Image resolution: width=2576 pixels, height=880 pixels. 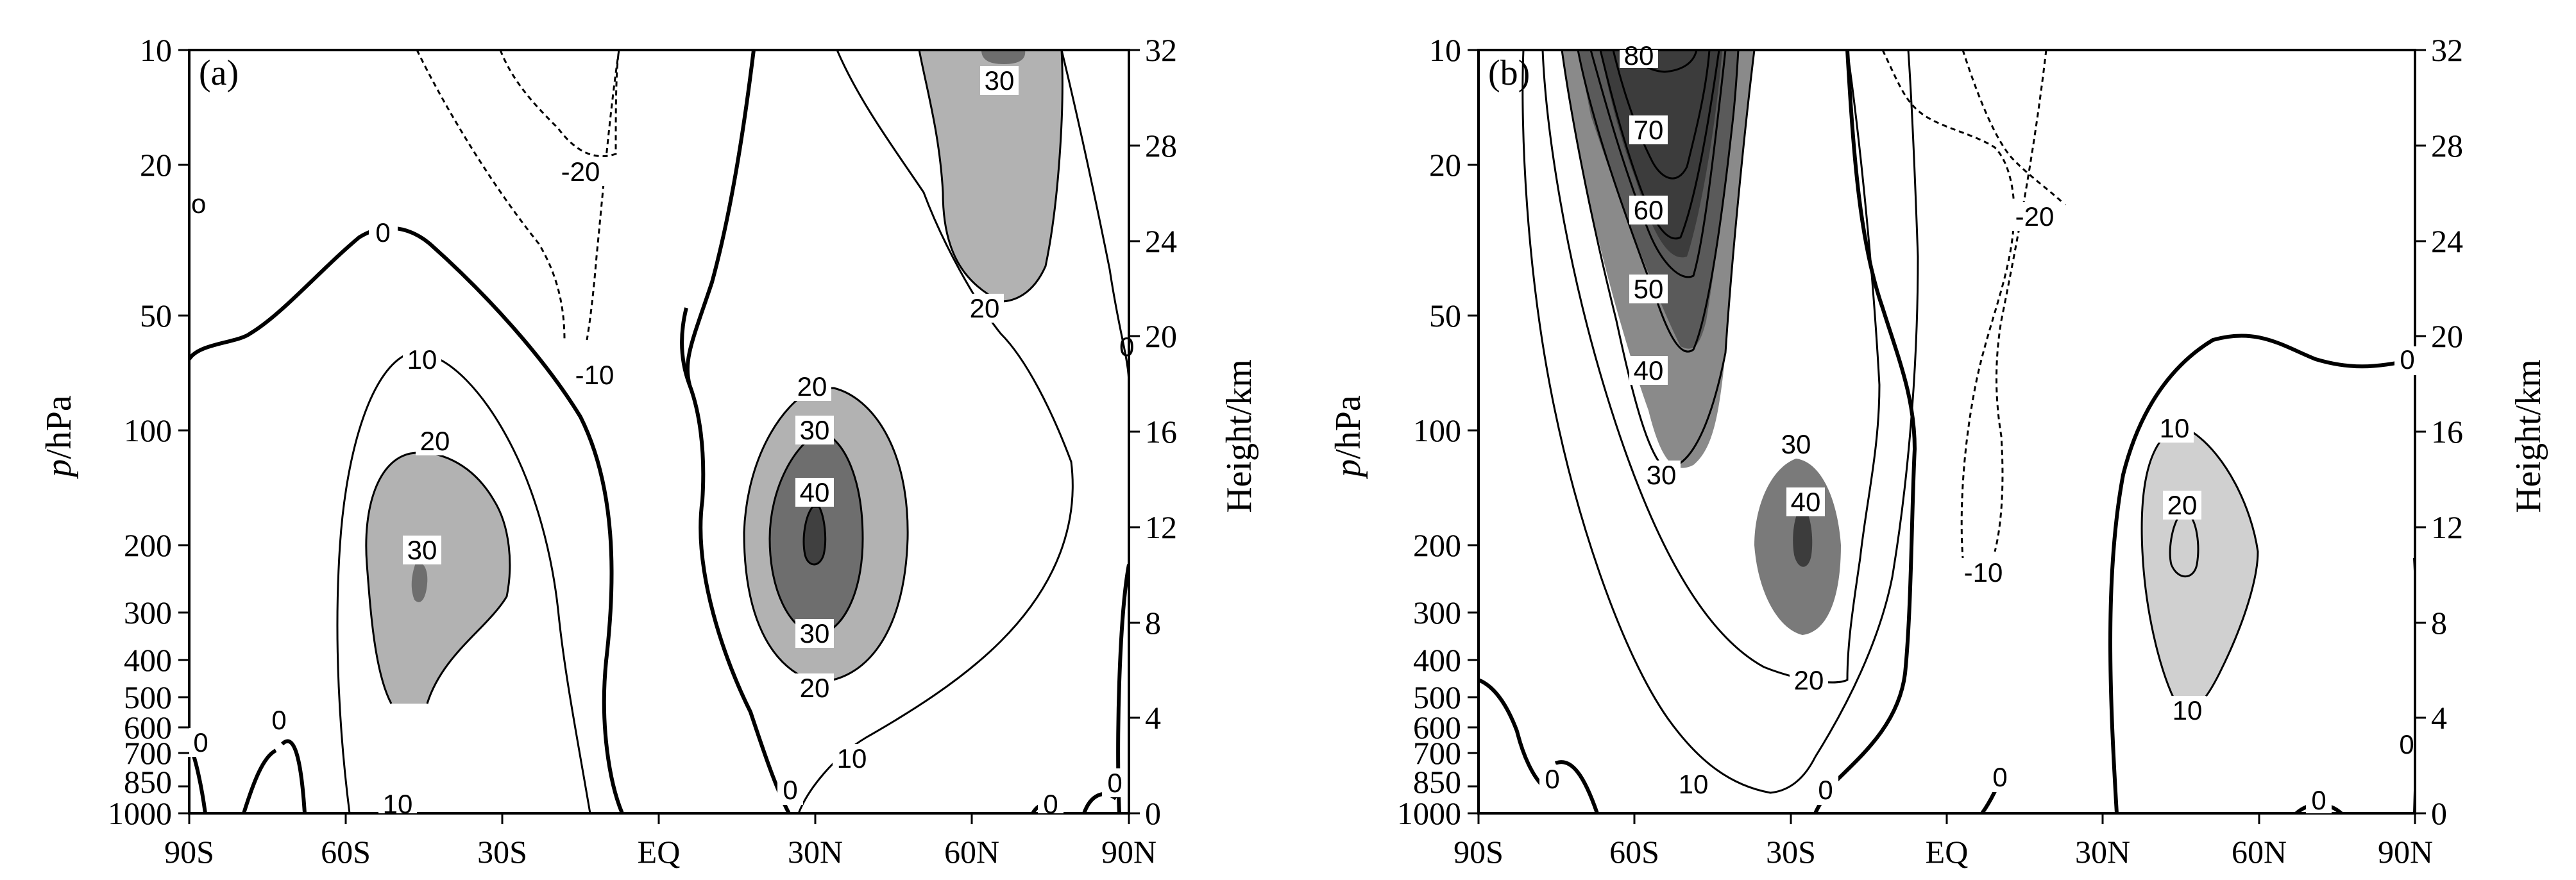 What do you see at coordinates (815, 852) in the screenshot?
I see `a-xtick: 30N` at bounding box center [815, 852].